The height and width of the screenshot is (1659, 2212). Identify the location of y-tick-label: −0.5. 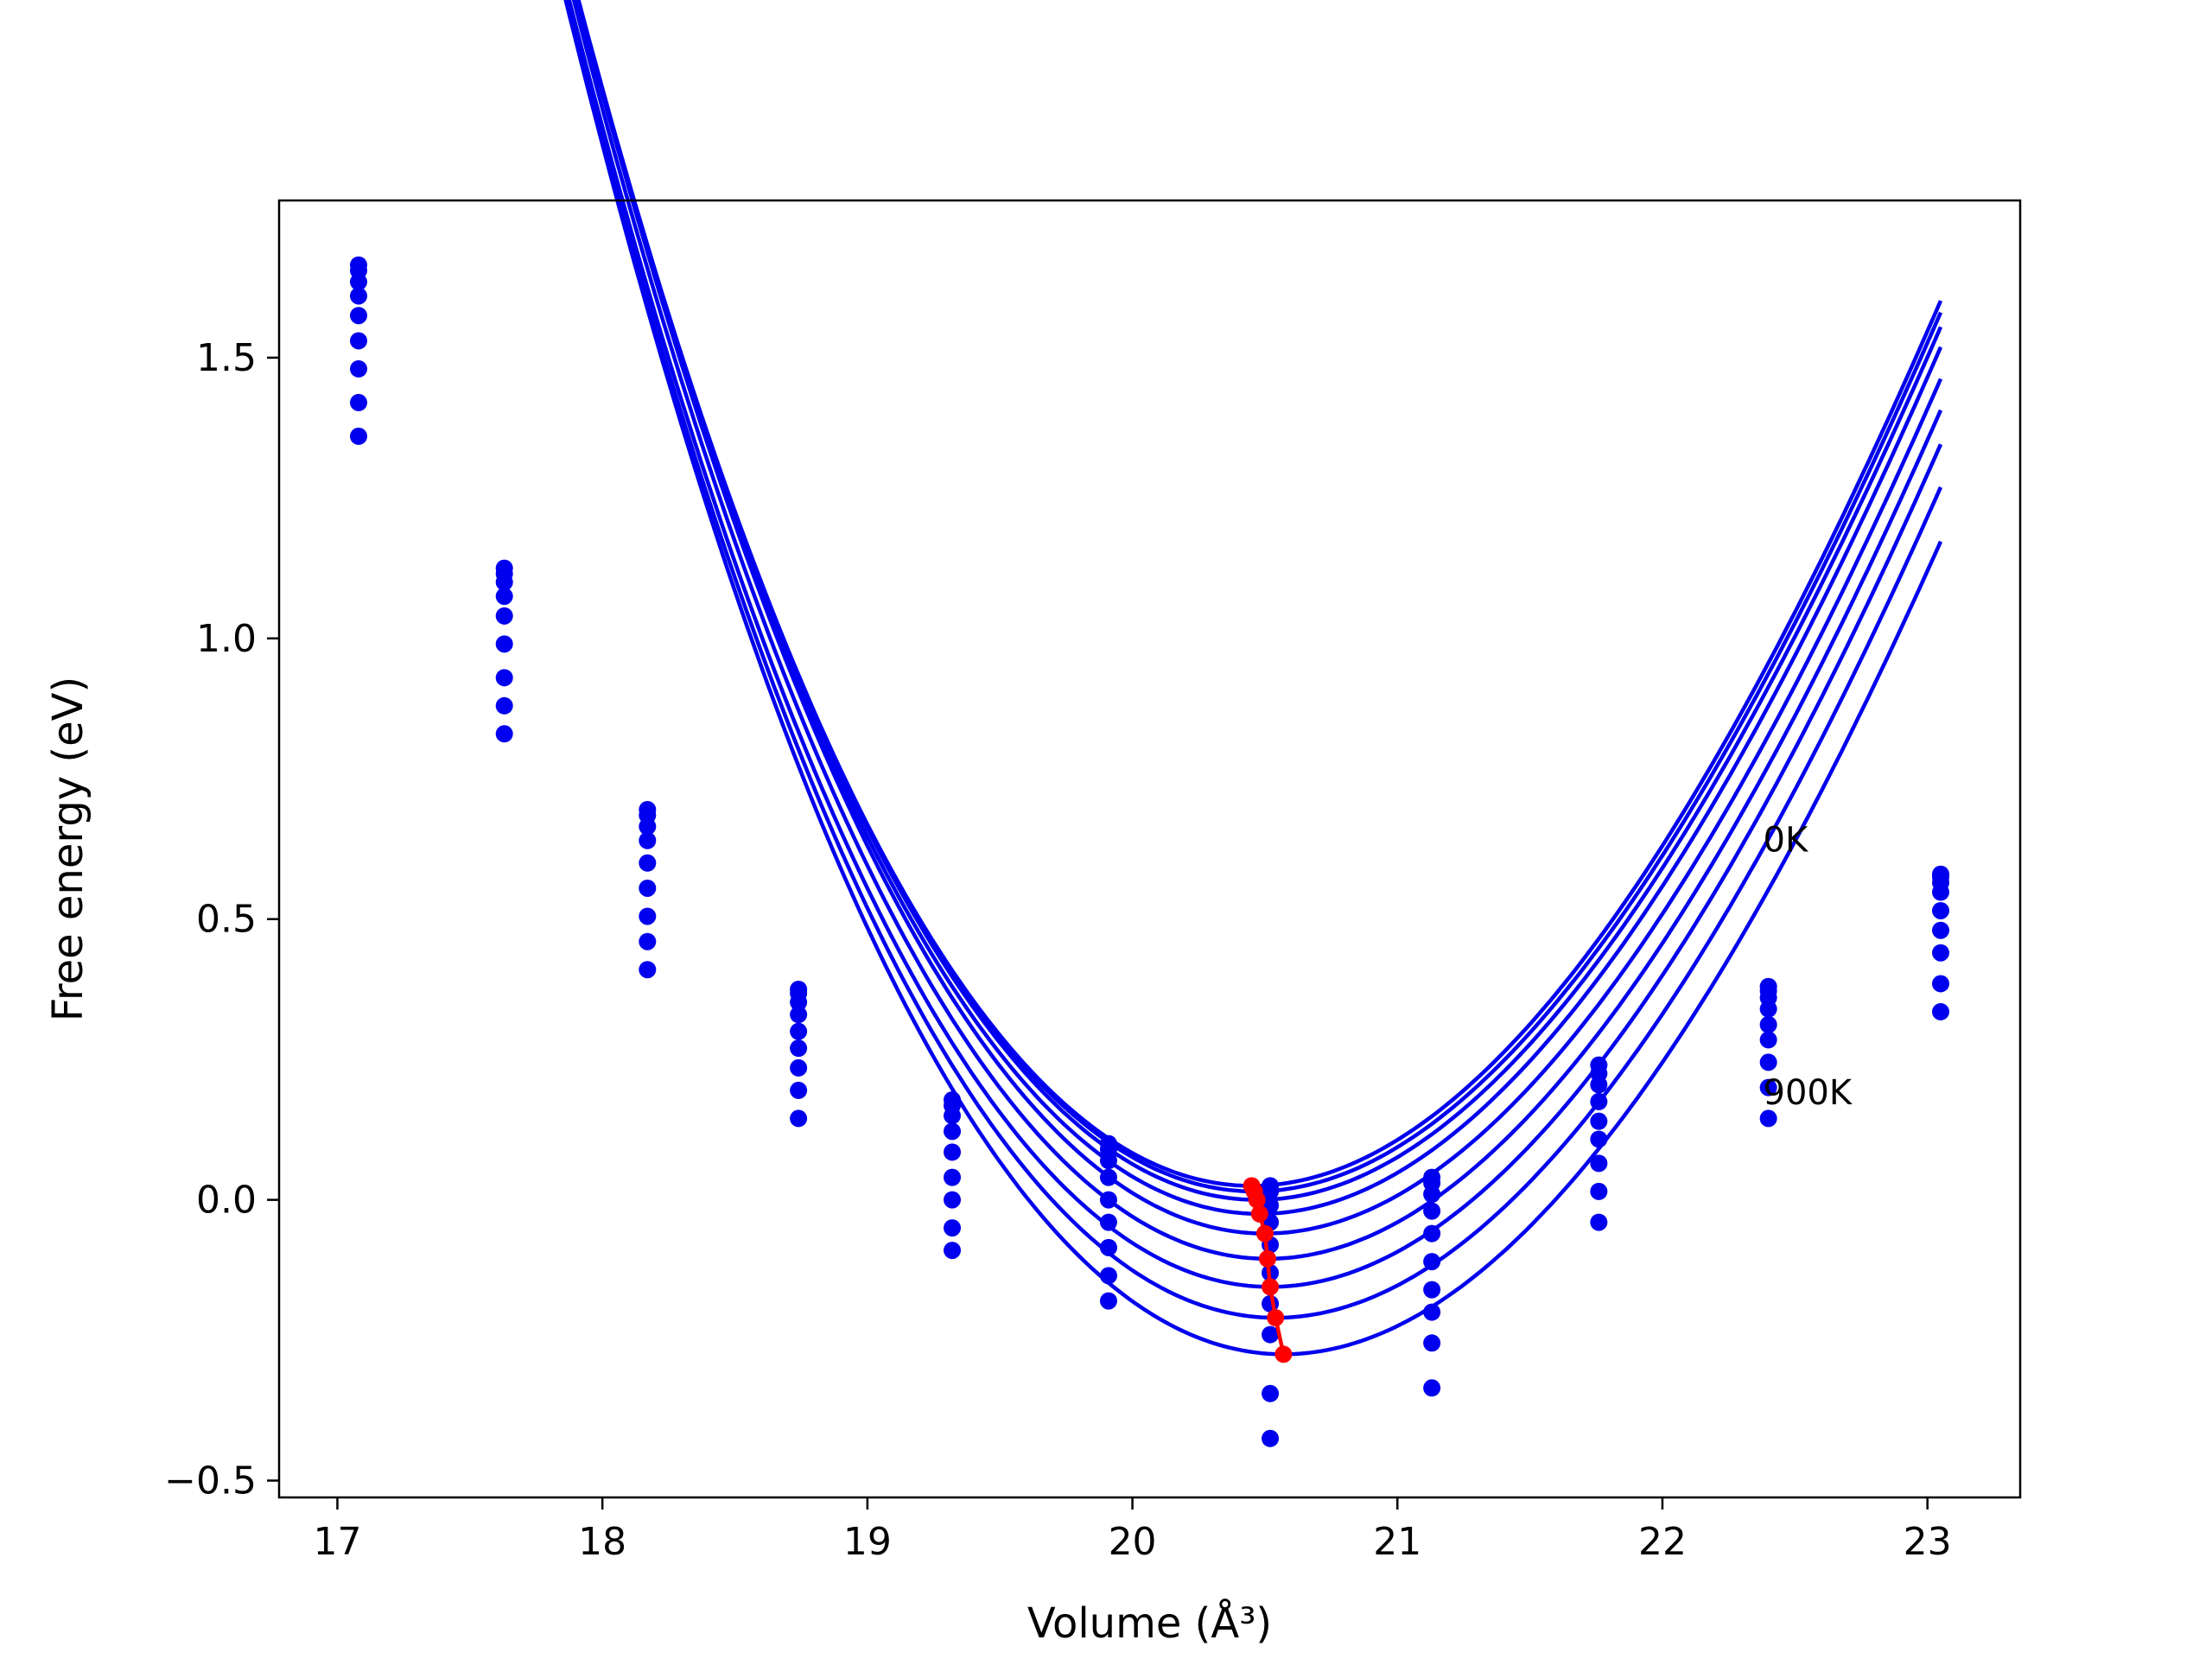
(210, 1481).